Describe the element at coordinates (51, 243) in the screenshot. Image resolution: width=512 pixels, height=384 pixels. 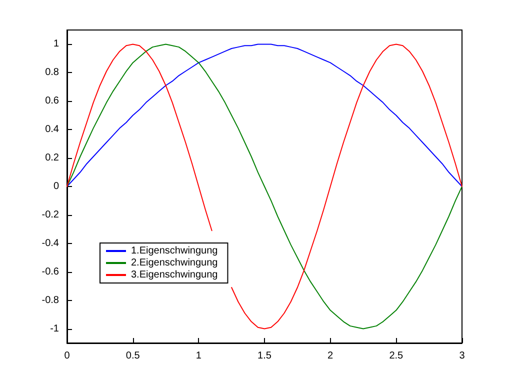
I see `y-tick-label: -0.4` at that location.